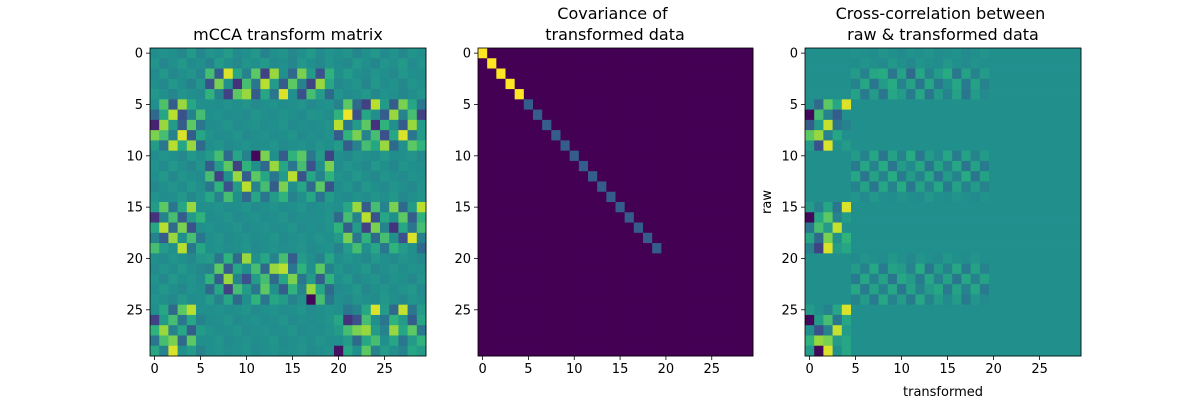 The height and width of the screenshot is (400, 1200). I want to click on y-tick-label: 25, so click(789, 310).